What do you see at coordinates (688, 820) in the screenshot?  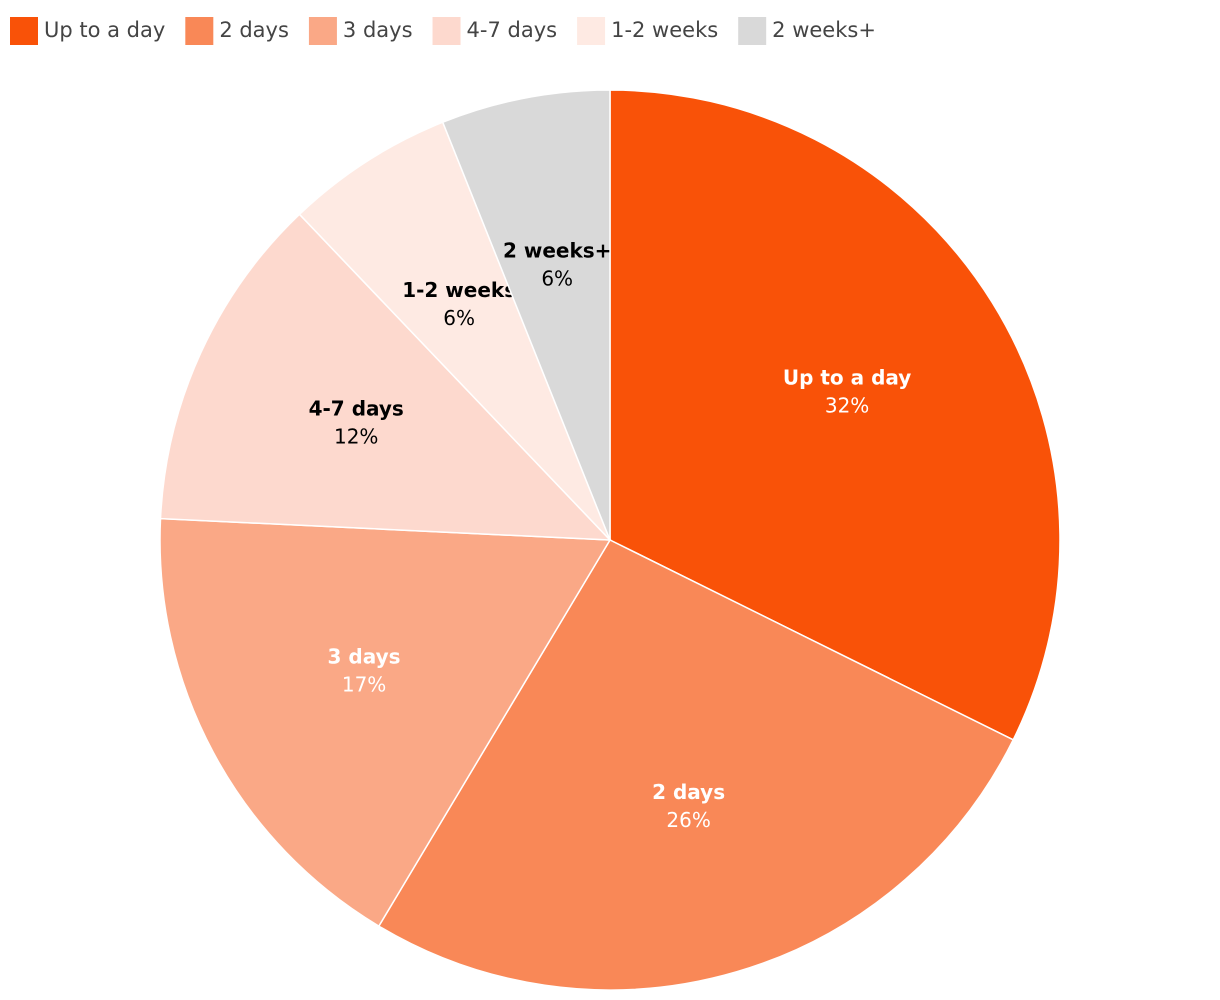 I see `slice-value: 26%` at bounding box center [688, 820].